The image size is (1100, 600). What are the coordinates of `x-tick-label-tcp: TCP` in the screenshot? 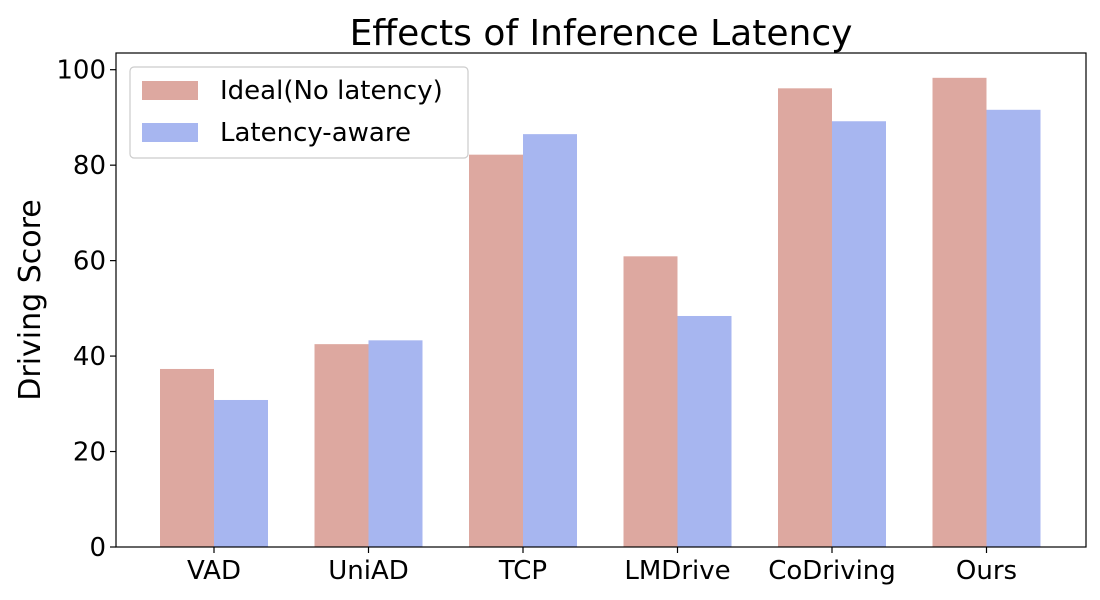 It's located at (522, 571).